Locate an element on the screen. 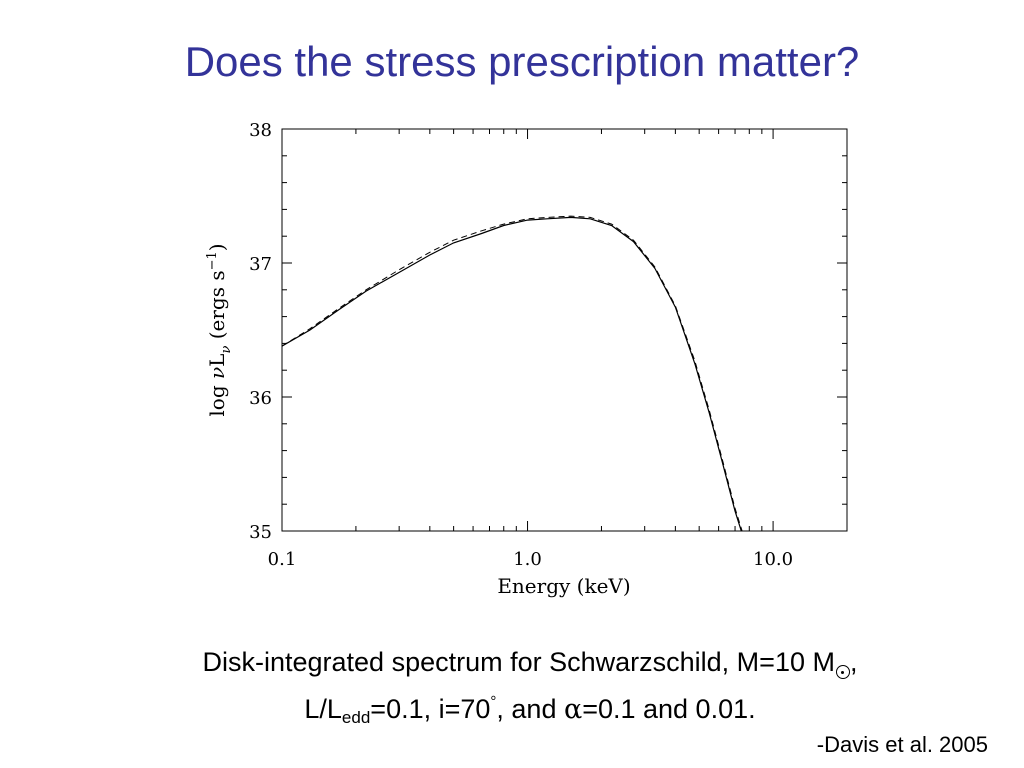  caption-and: , and is located at coordinates (530, 709).